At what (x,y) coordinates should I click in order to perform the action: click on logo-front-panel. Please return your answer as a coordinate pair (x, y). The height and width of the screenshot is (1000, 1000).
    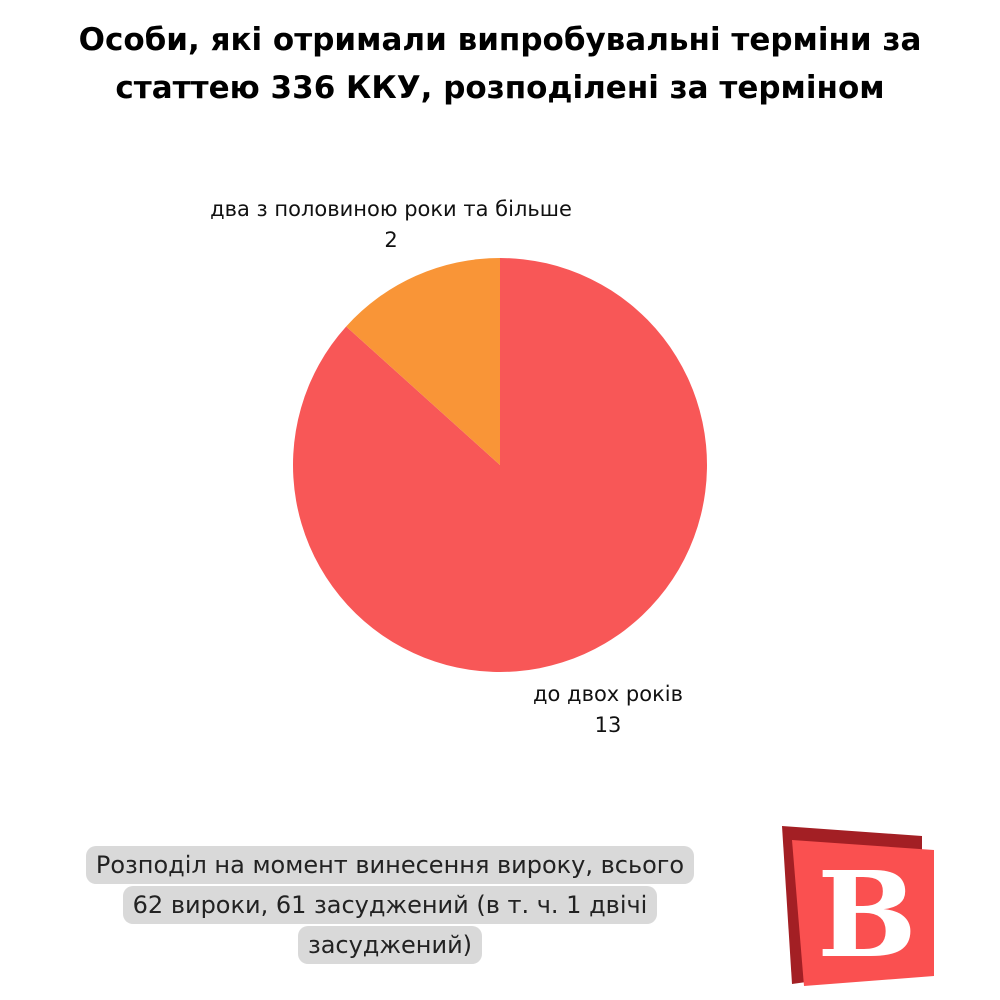
    Looking at the image, I should click on (863, 913).